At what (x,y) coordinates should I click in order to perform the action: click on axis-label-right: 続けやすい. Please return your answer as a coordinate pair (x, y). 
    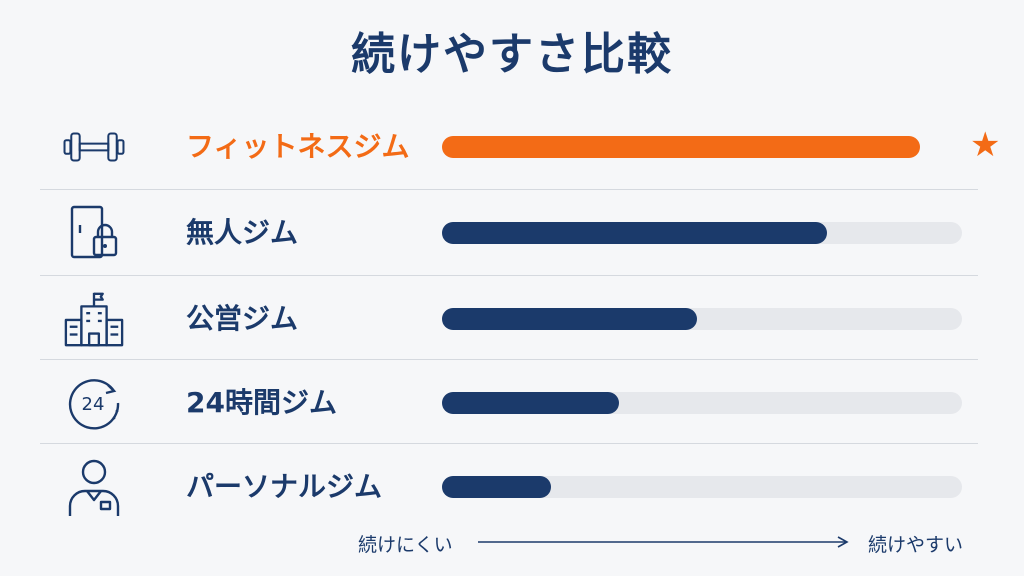
    Looking at the image, I should click on (916, 545).